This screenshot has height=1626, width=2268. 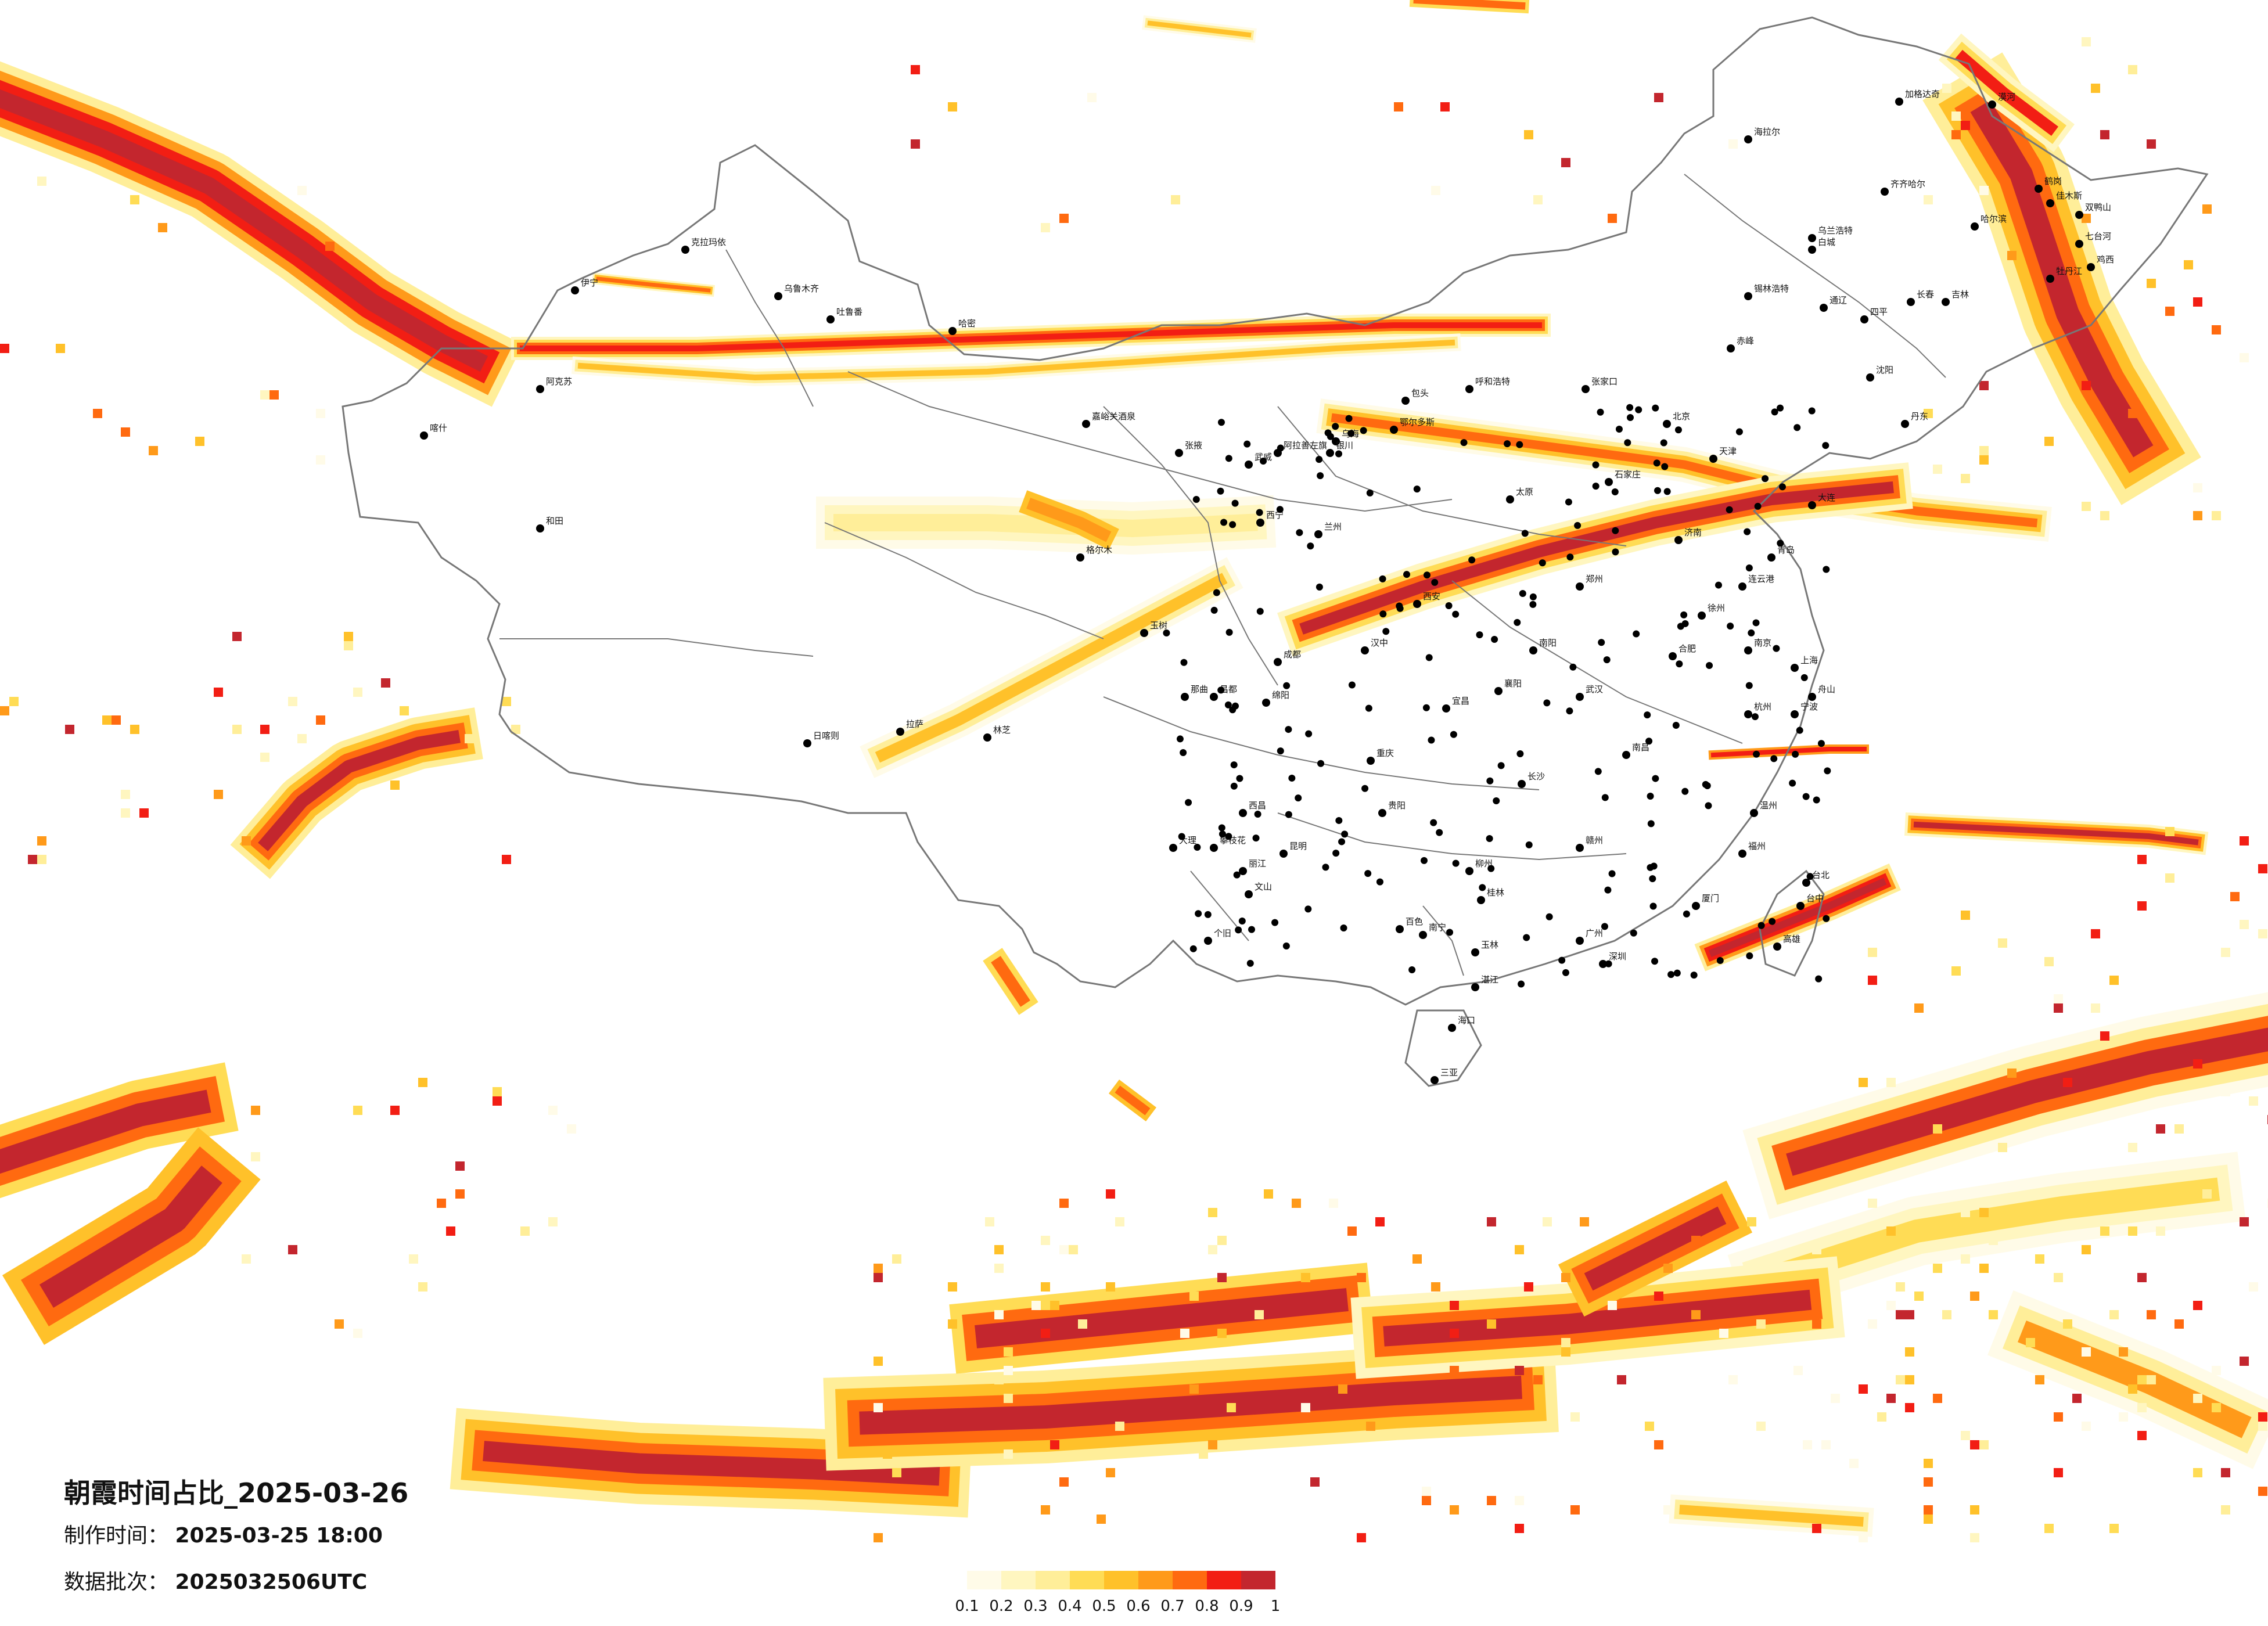 What do you see at coordinates (1922, 94) in the screenshot?
I see `city-label: 加格达奇` at bounding box center [1922, 94].